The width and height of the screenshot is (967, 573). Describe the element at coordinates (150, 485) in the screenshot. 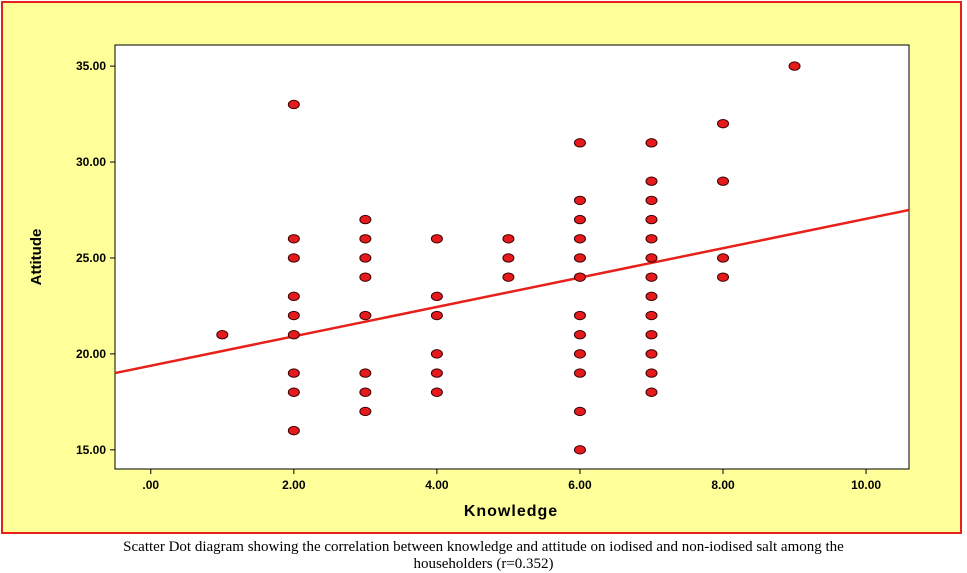

I see `x-tick-label: .00` at that location.